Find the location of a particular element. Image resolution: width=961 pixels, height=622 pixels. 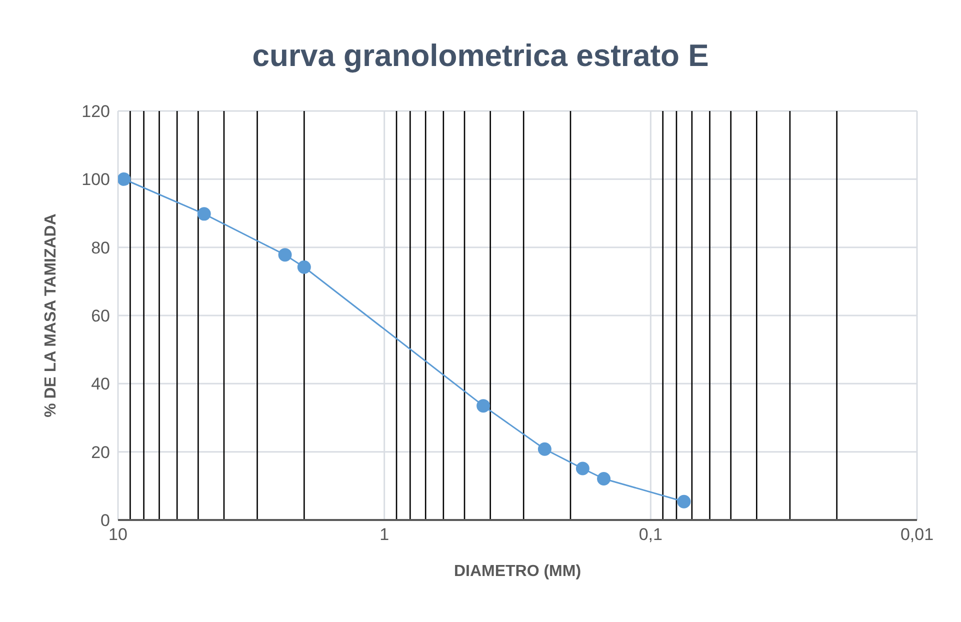

x-axis-title: DIAMETRO (MM) is located at coordinates (518, 571).